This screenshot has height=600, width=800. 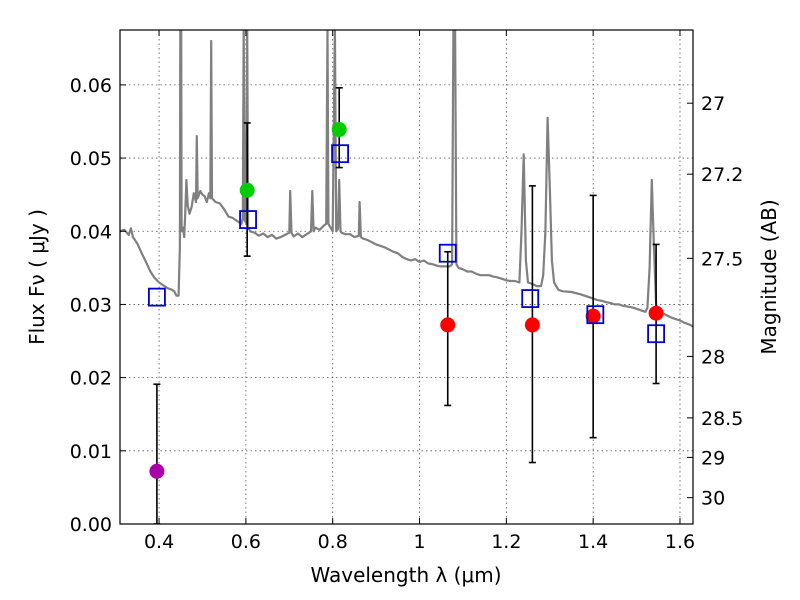 I want to click on y-tick-label: 0.05, so click(x=91, y=159).